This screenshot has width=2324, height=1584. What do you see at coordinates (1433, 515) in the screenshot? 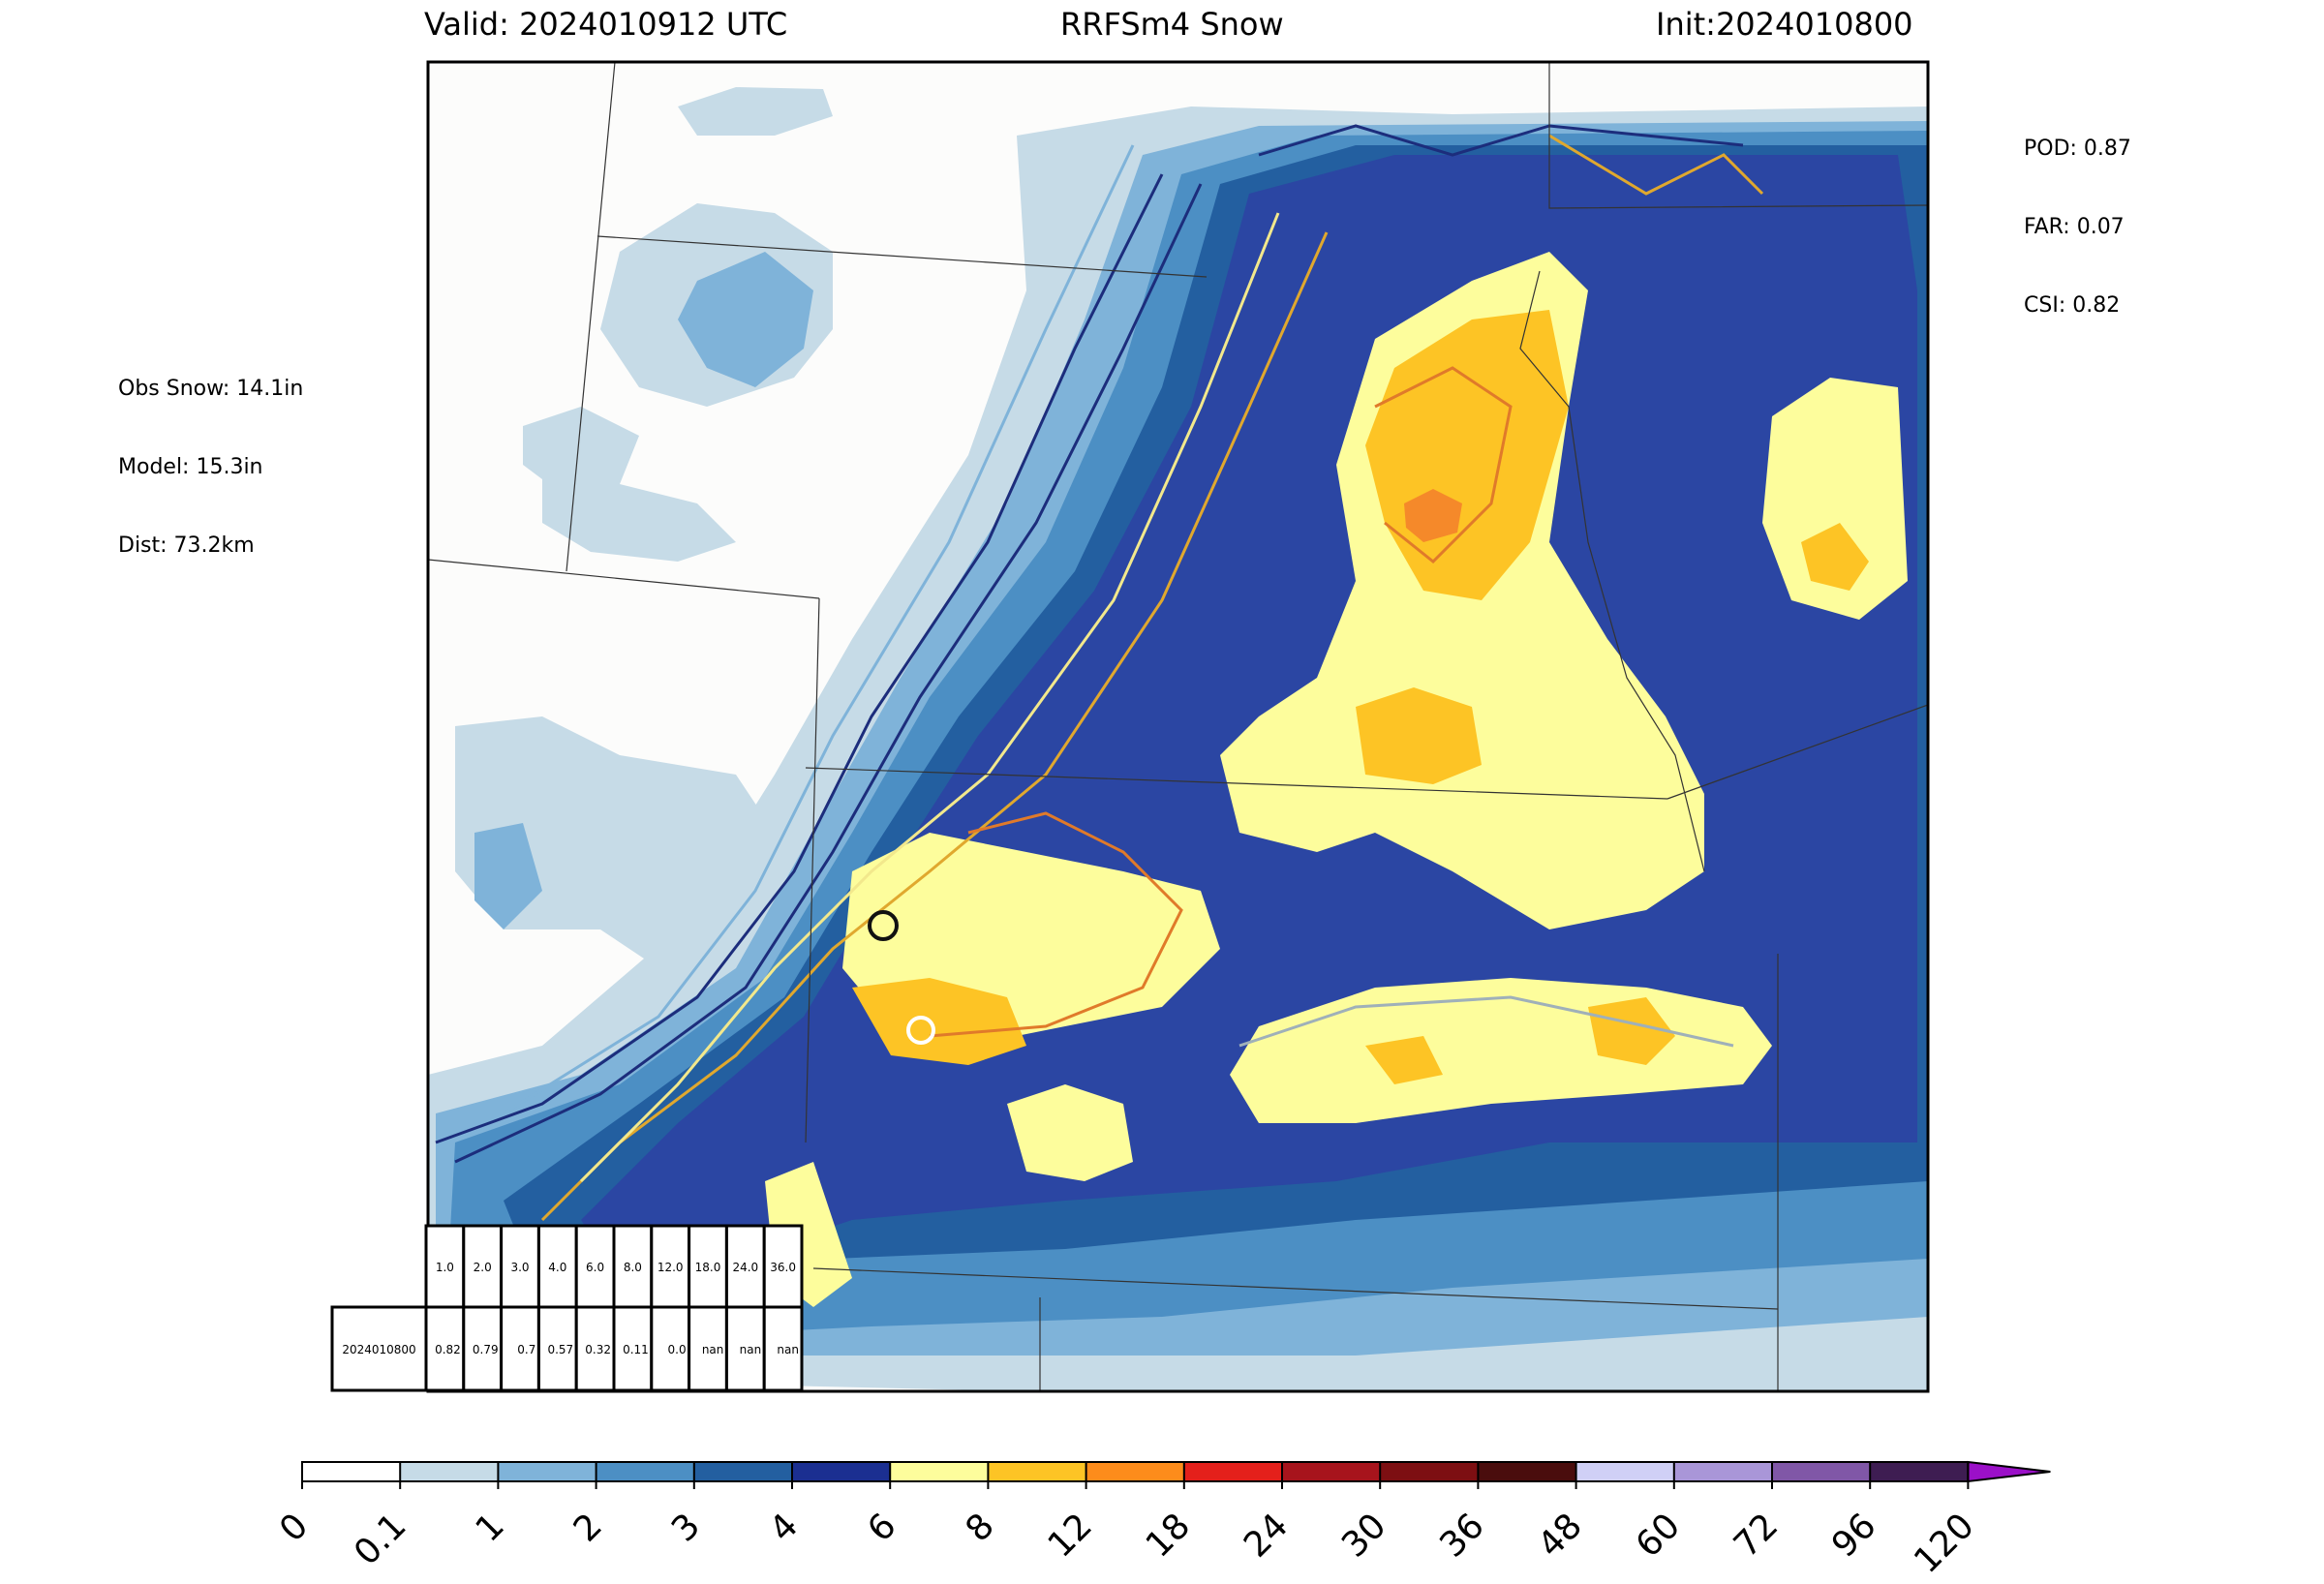
I see `snow-region-orange` at bounding box center [1433, 515].